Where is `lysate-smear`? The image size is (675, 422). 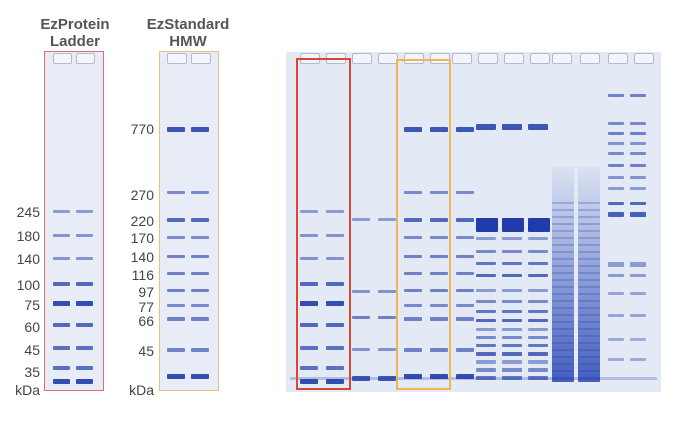 lysate-smear is located at coordinates (563, 274).